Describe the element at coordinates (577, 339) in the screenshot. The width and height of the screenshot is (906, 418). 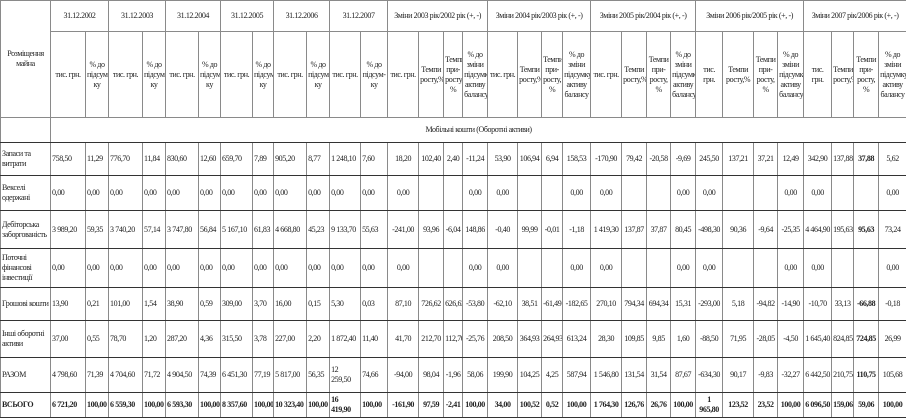
I see `table-cell: 613,24` at that location.